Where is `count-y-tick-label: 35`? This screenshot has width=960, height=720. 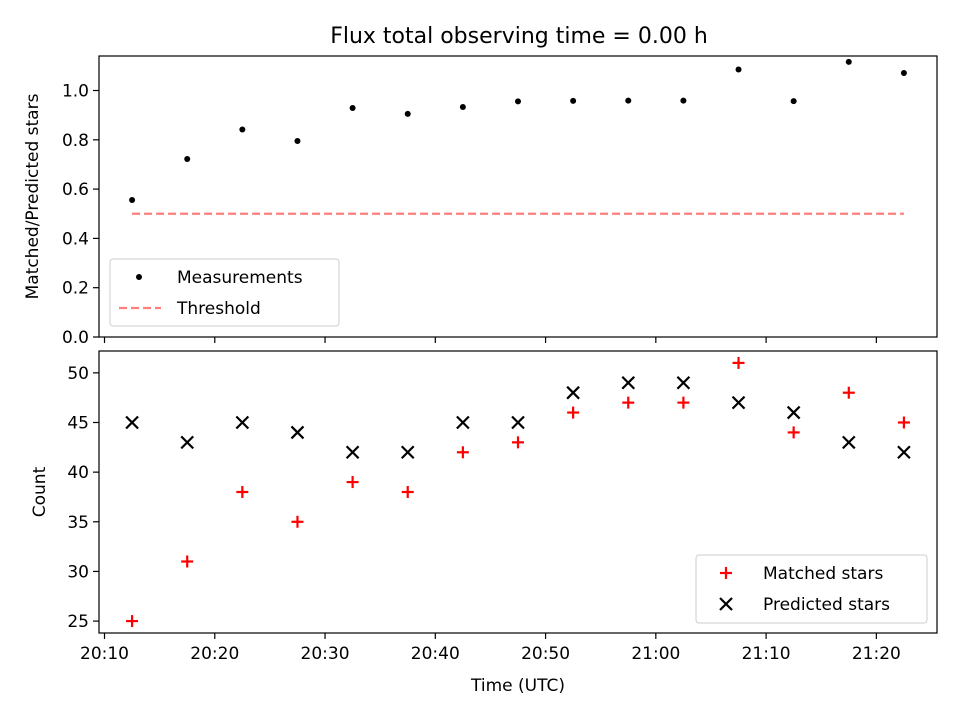 count-y-tick-label: 35 is located at coordinates (78, 523).